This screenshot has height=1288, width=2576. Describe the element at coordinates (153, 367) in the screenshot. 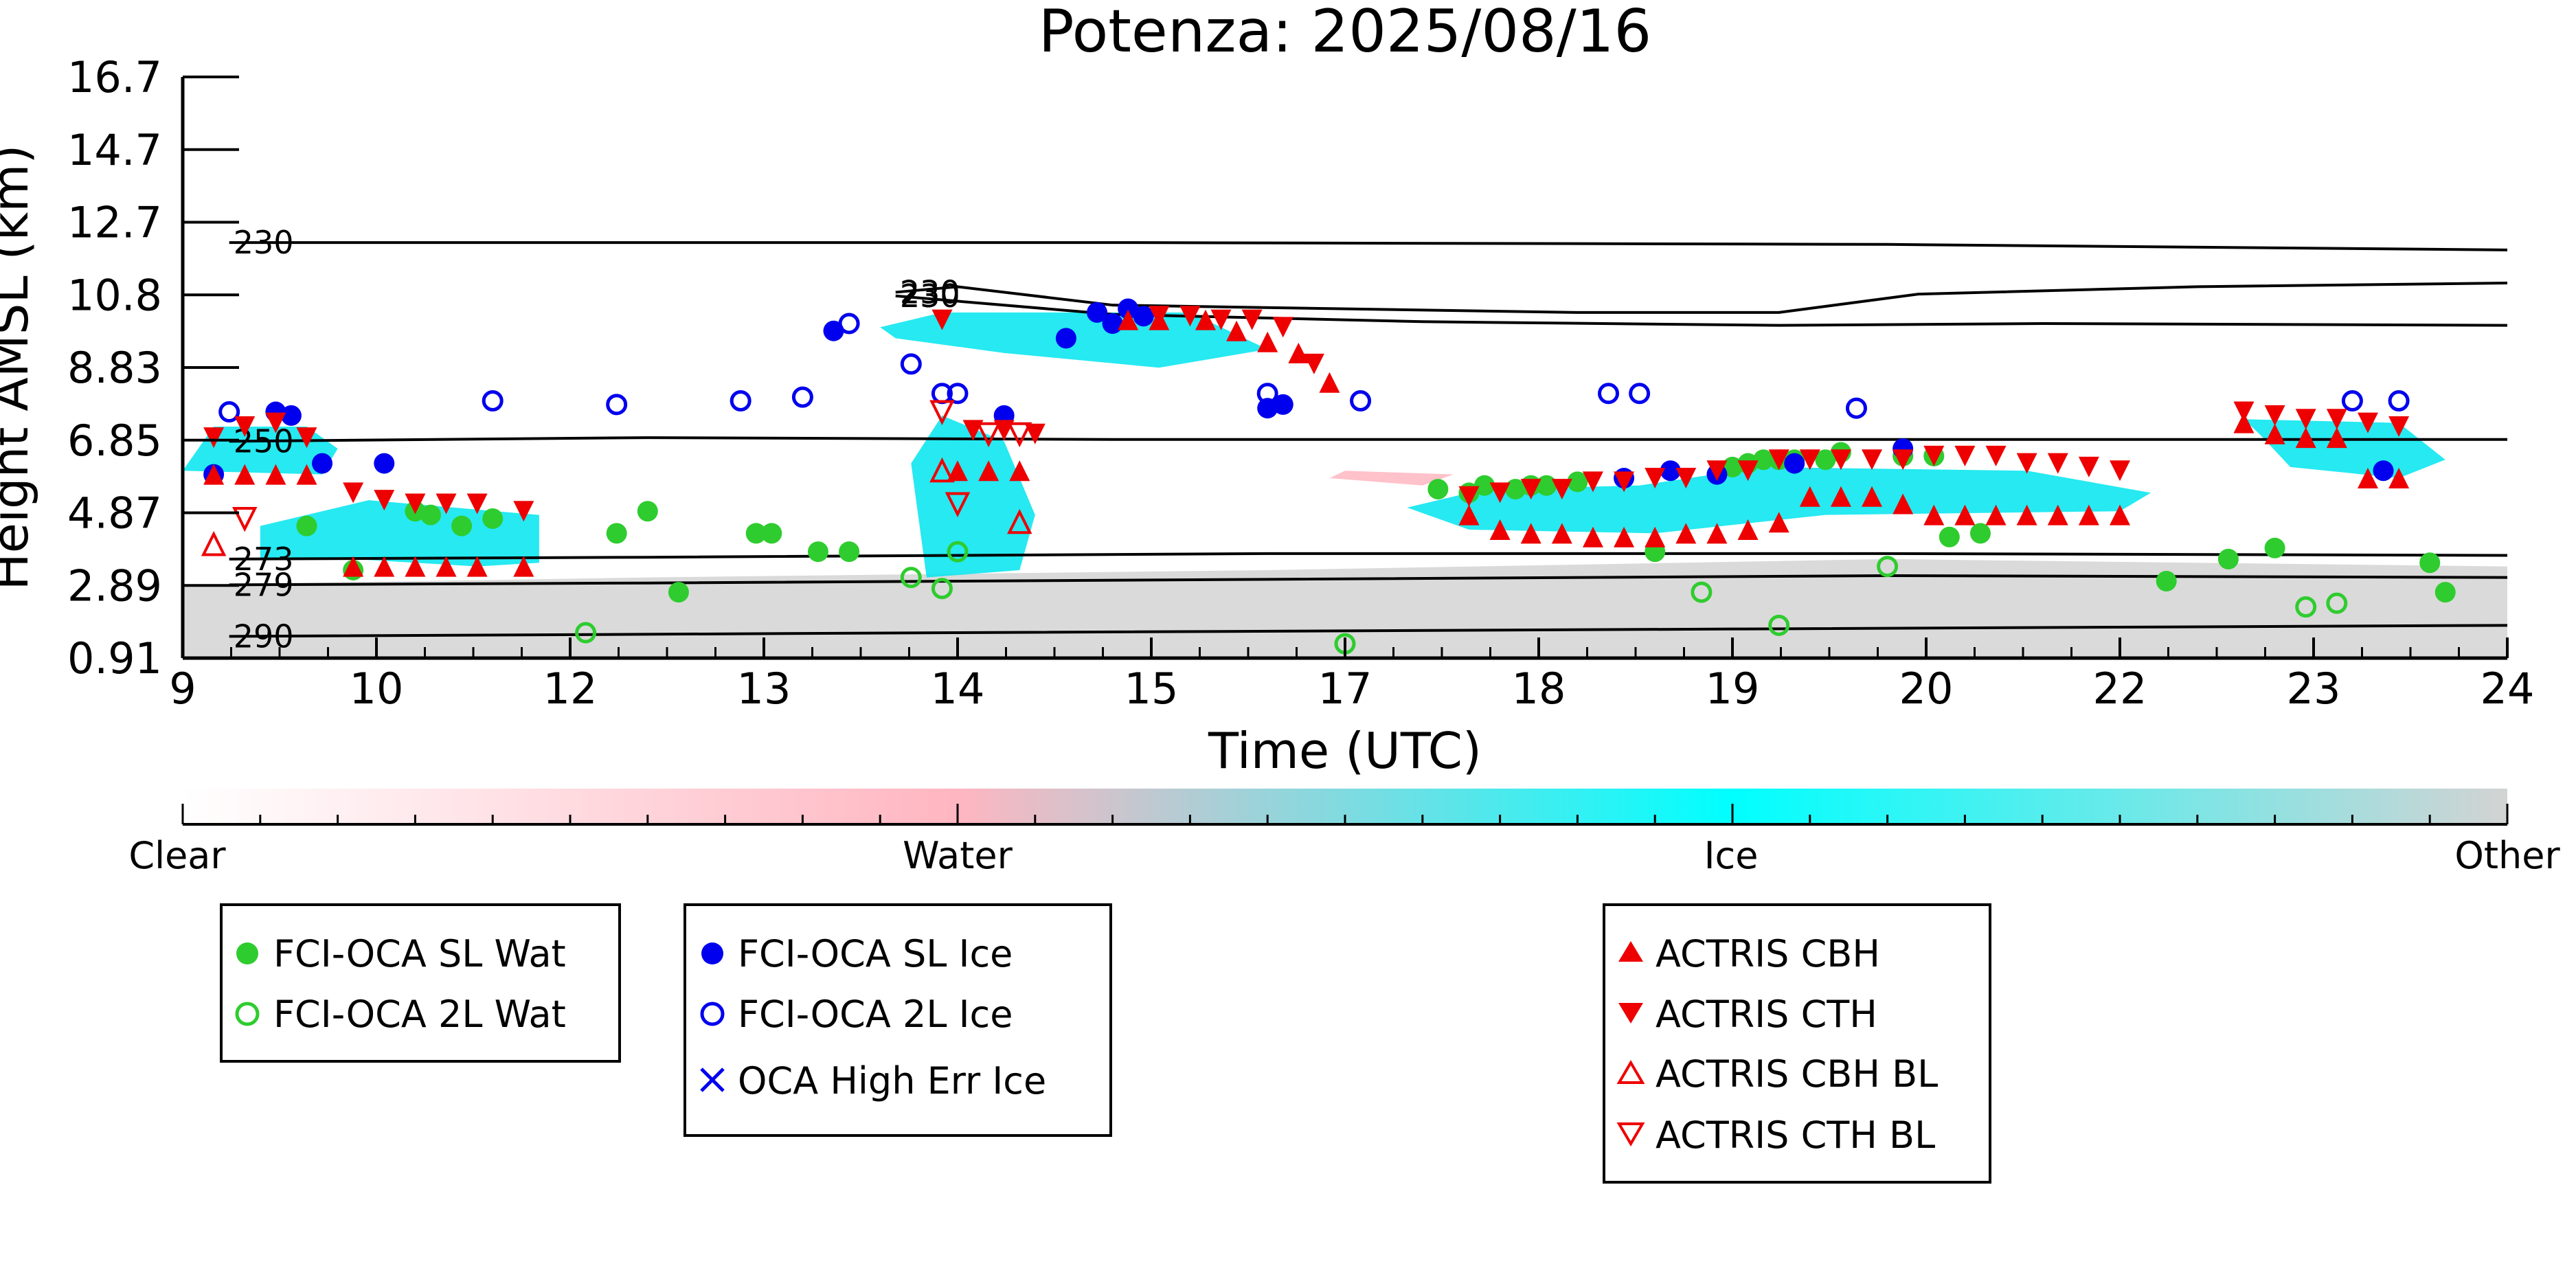

I see `y-axis-ticks: 16.7 14.7 12.7 10.8 8.83 6.85 4.87 2.89 0.91` at that location.